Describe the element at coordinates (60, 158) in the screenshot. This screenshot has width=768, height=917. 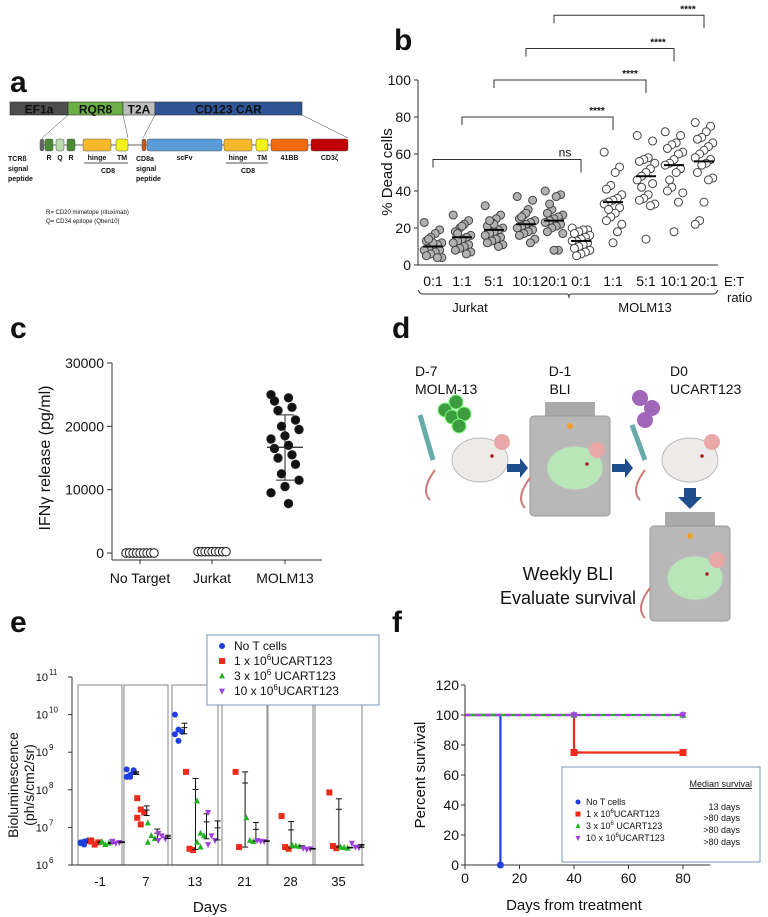
I see `domain-label: Q` at that location.